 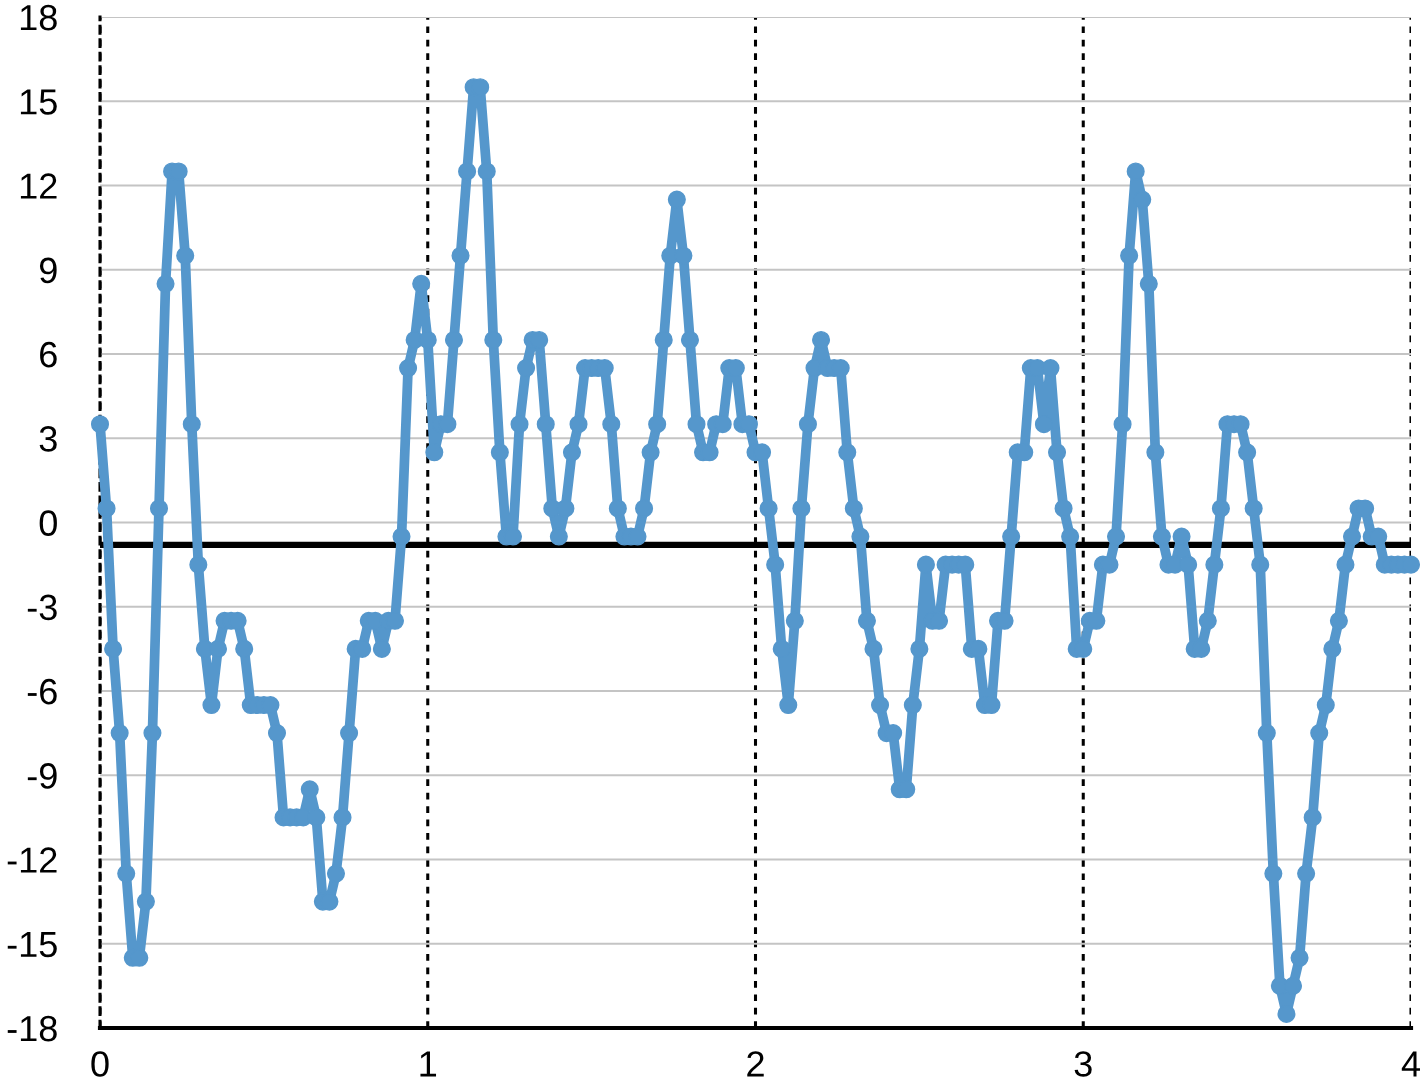 What do you see at coordinates (32, 944) in the screenshot?
I see `y-tick-label: -15` at bounding box center [32, 944].